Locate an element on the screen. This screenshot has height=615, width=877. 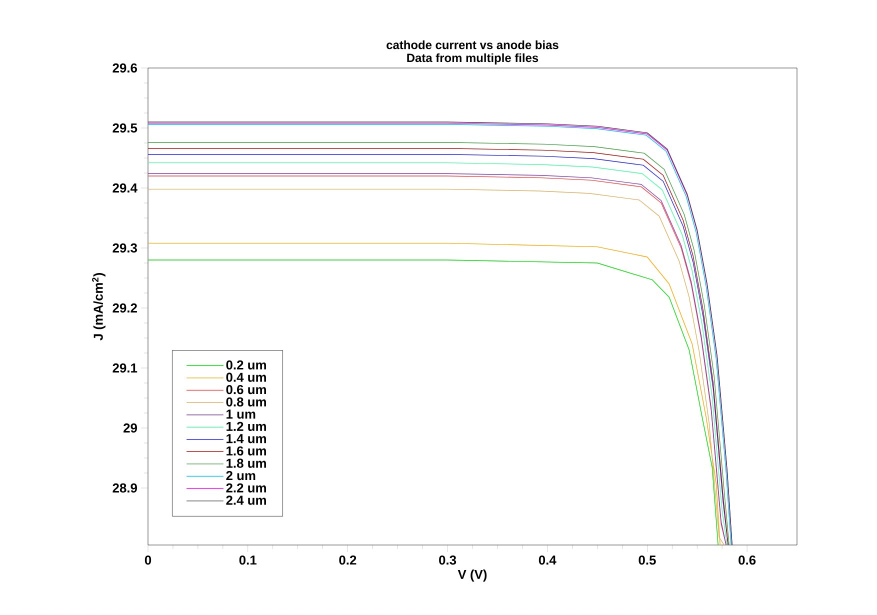
y-tick-label: 29.5 is located at coordinates (125, 128).